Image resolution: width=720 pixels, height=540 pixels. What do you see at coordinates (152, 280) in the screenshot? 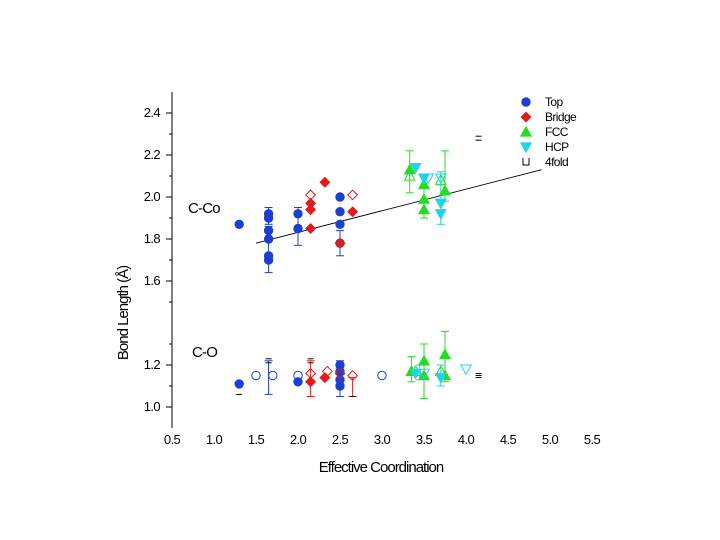
I see `y-tick-label: 1.6` at bounding box center [152, 280].